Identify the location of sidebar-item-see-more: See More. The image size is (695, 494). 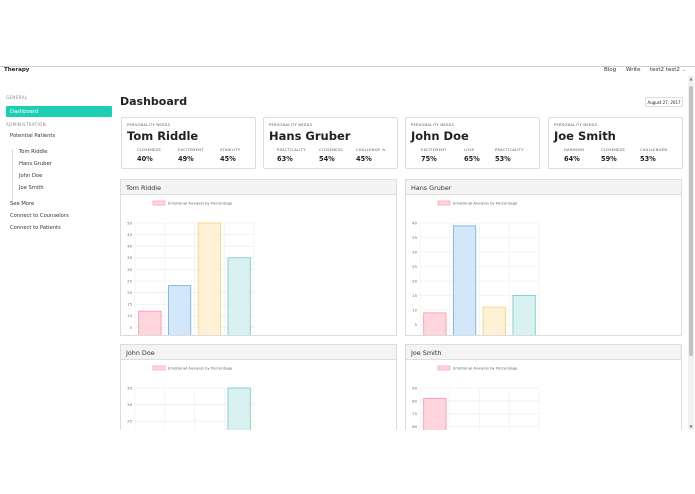
(22, 204).